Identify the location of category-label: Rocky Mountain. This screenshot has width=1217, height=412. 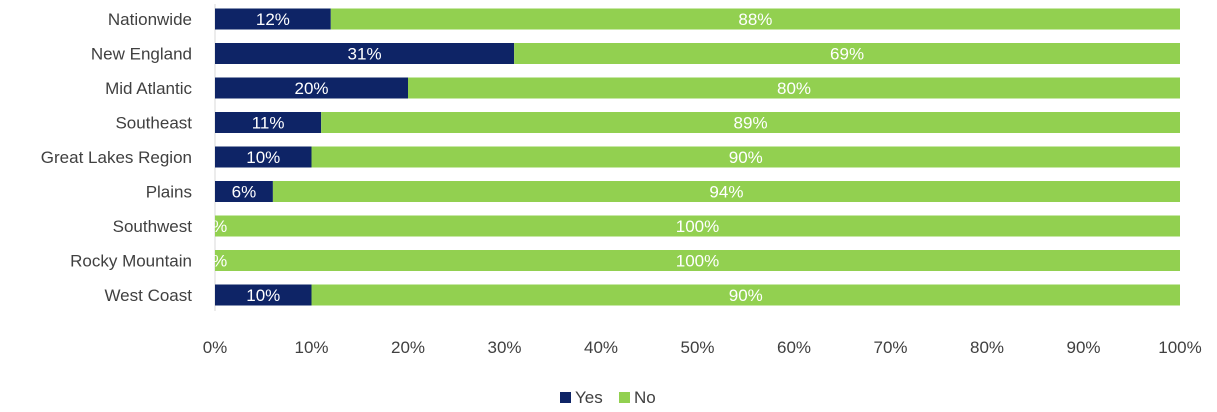
(131, 261).